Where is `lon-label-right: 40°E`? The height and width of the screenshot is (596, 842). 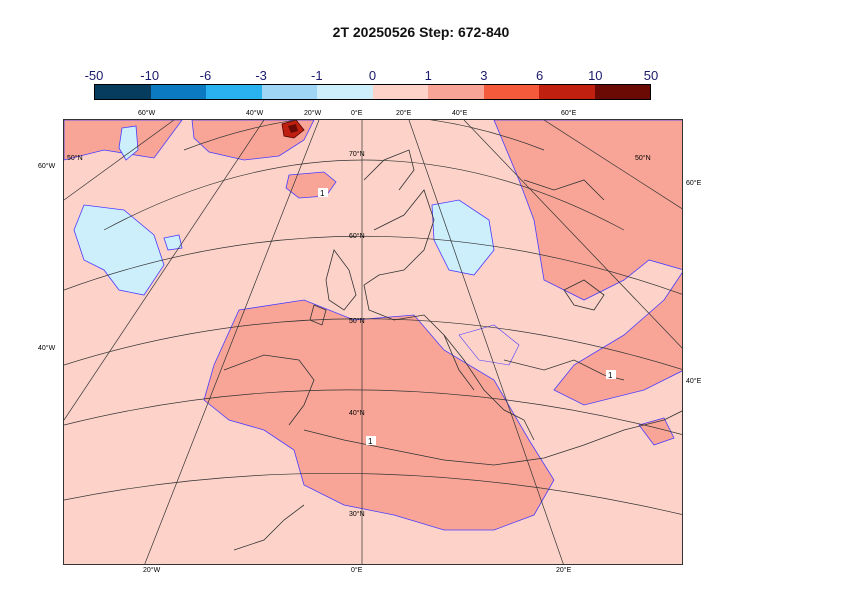 lon-label-right: 40°E is located at coordinates (694, 381).